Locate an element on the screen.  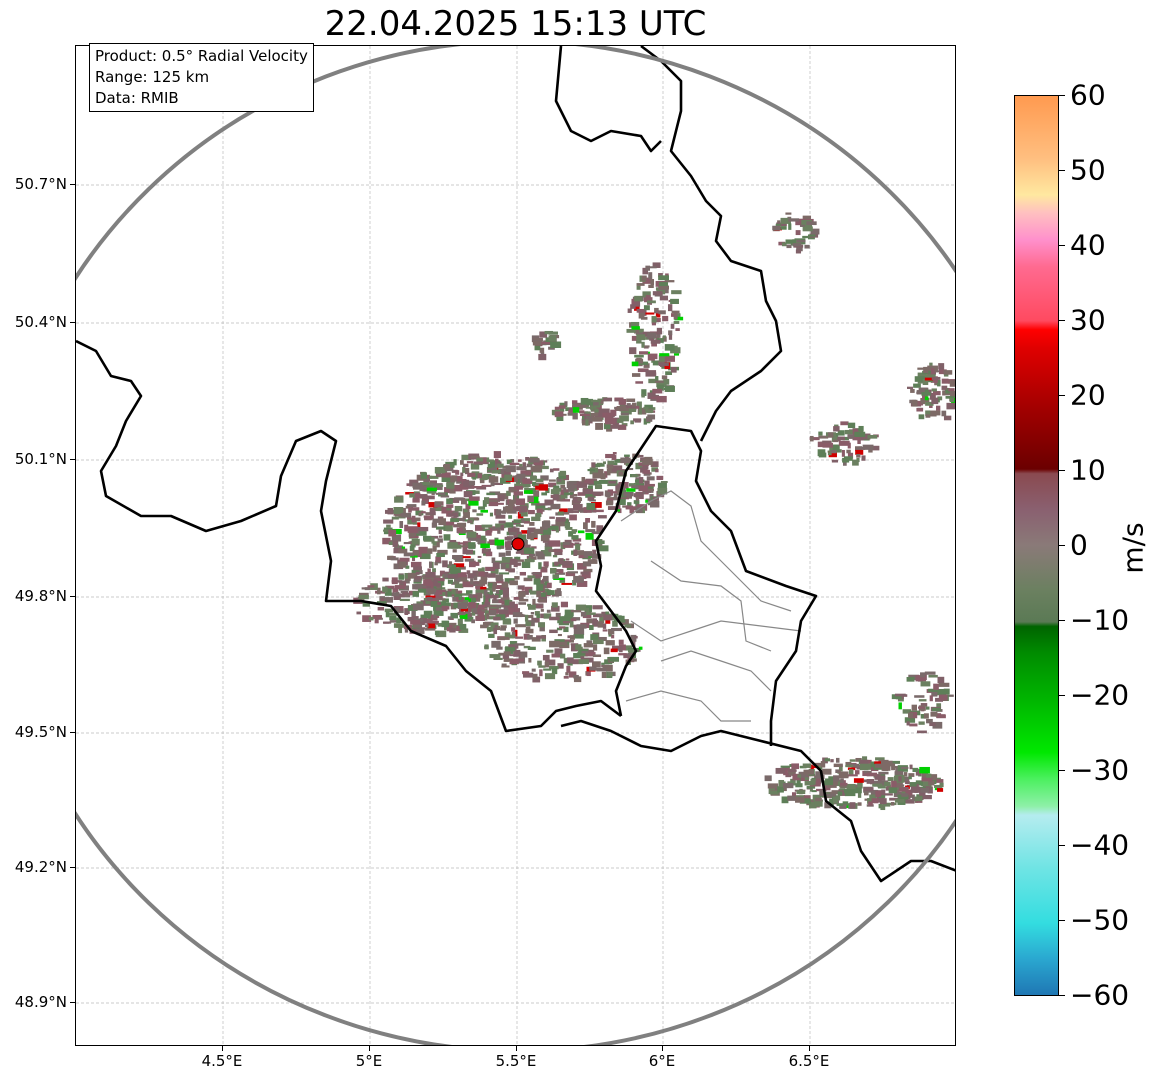
colorbar-tick is located at coordinates (1062, 545).